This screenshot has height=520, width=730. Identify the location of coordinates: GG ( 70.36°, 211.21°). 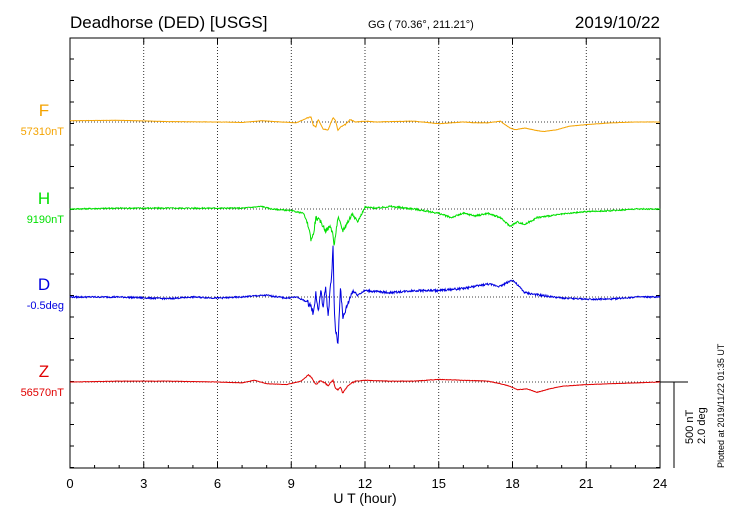
(421, 25).